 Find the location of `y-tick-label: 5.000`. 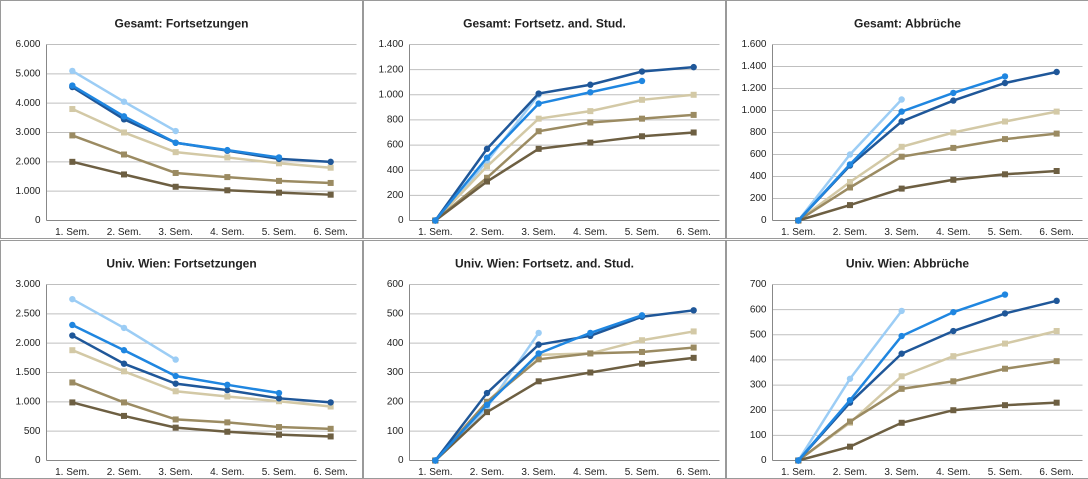

y-tick-label: 5.000 is located at coordinates (27, 73).